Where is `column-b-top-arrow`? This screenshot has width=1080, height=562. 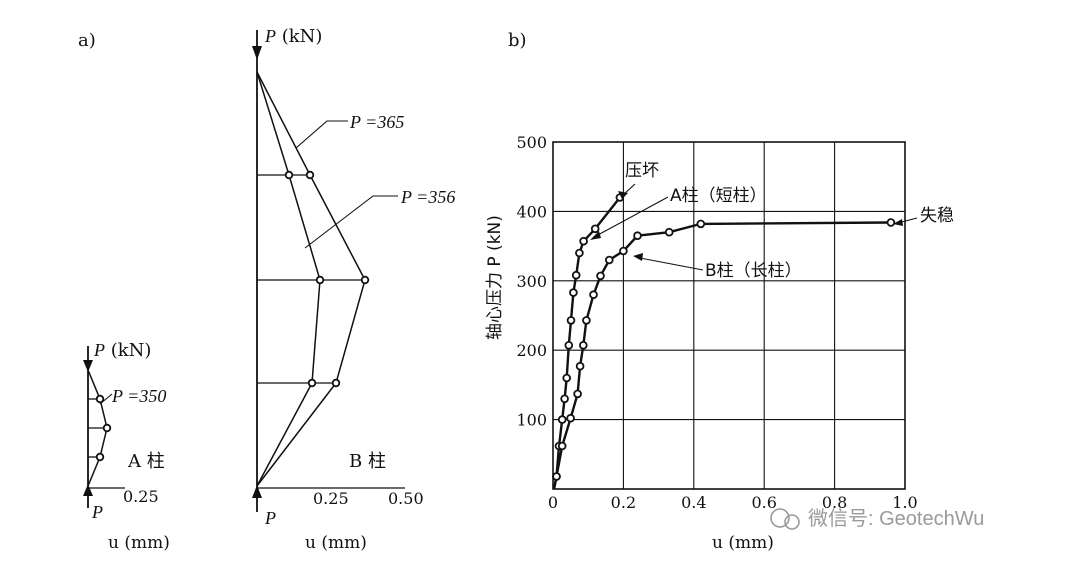
column-b-top-arrow is located at coordinates (257, 53).